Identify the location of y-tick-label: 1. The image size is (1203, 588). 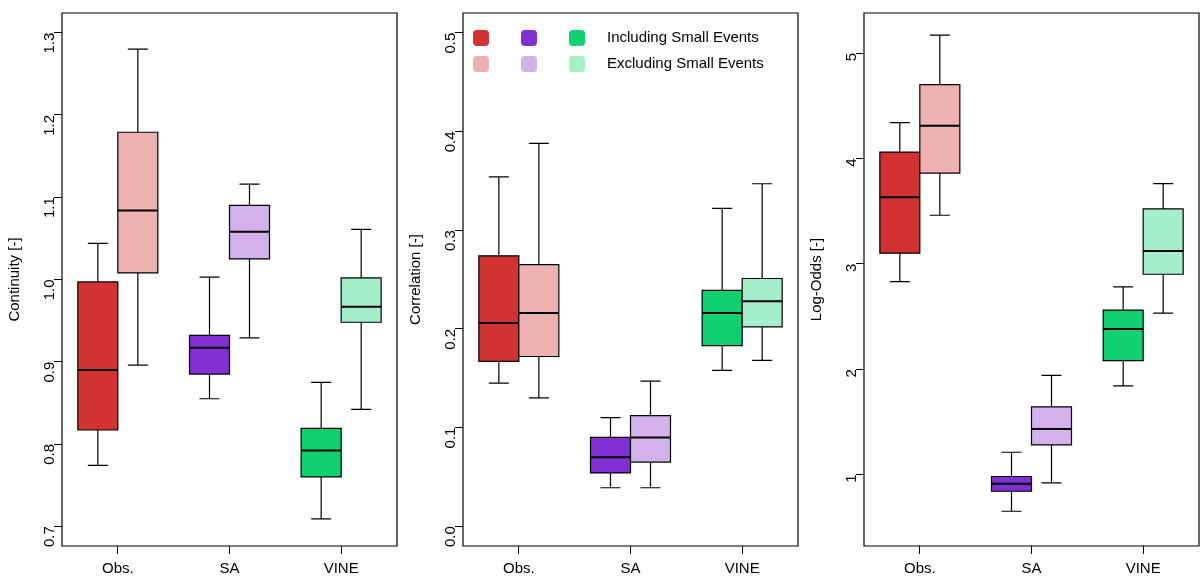
(851, 478).